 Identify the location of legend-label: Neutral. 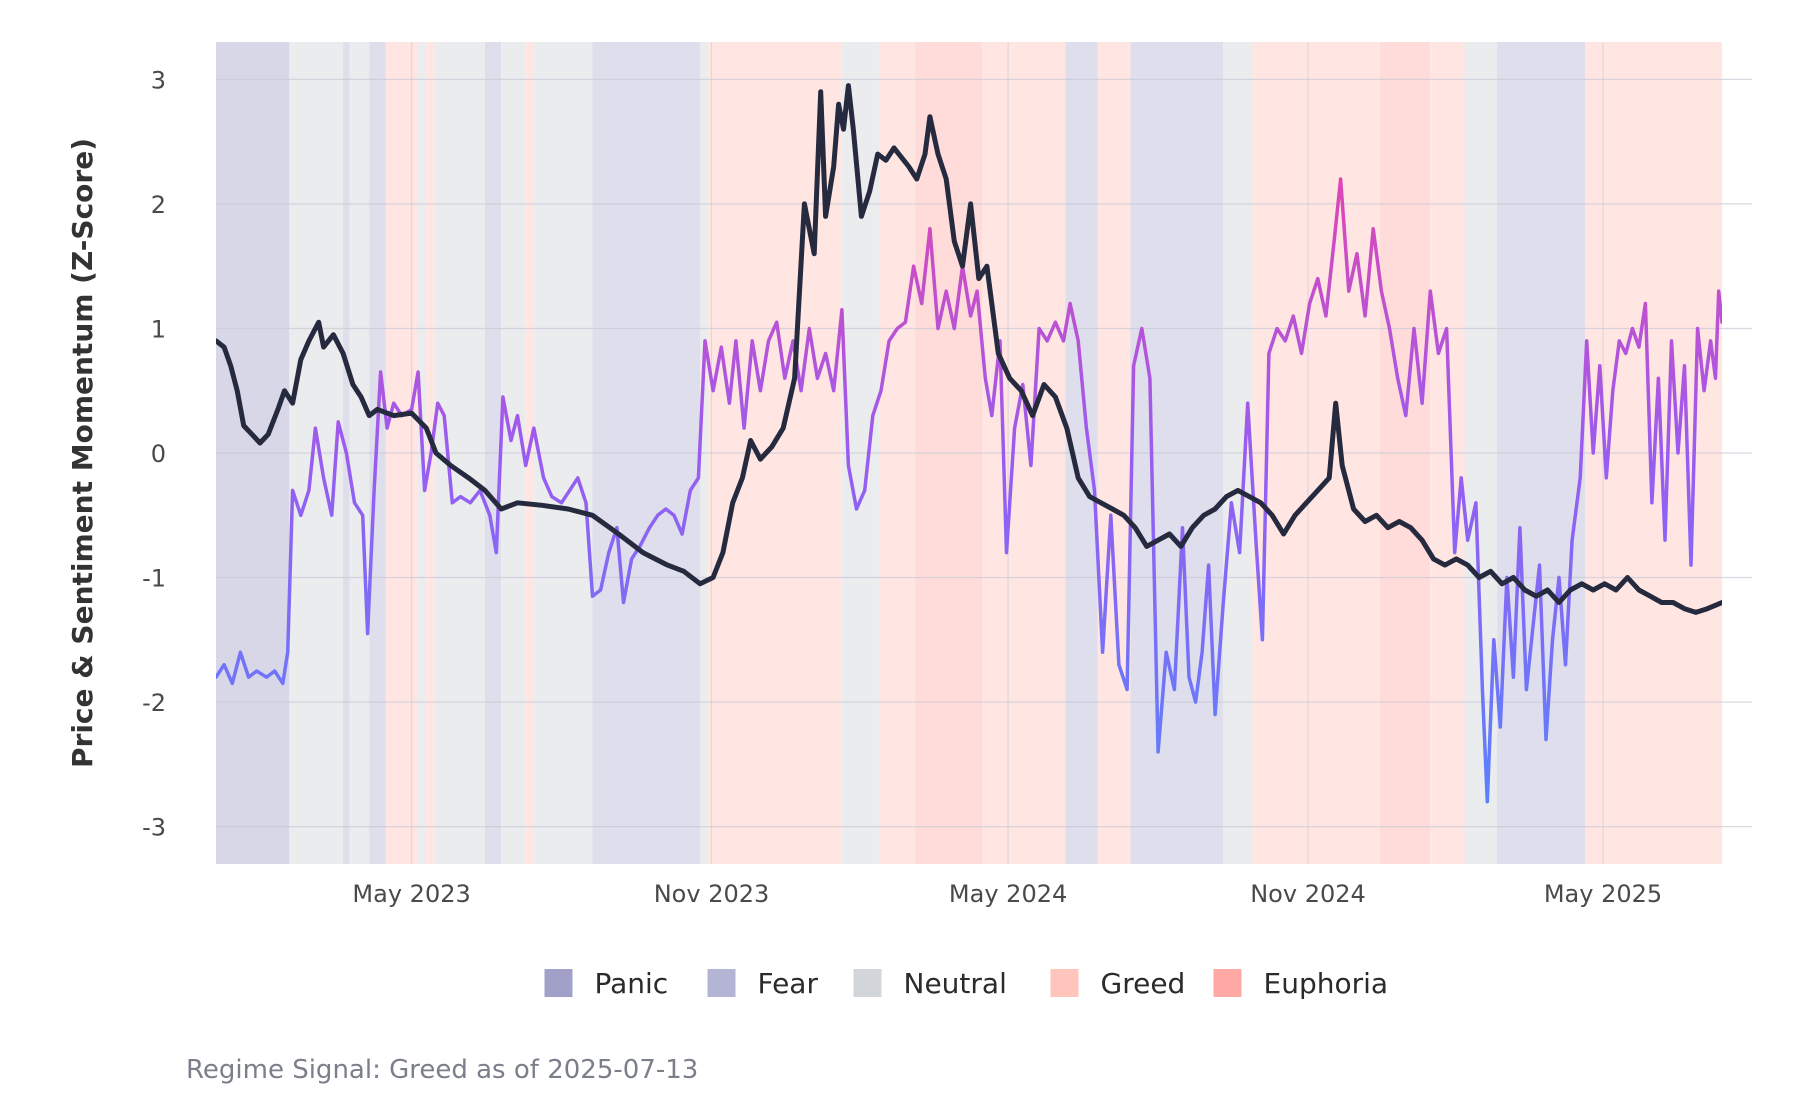
(955, 983).